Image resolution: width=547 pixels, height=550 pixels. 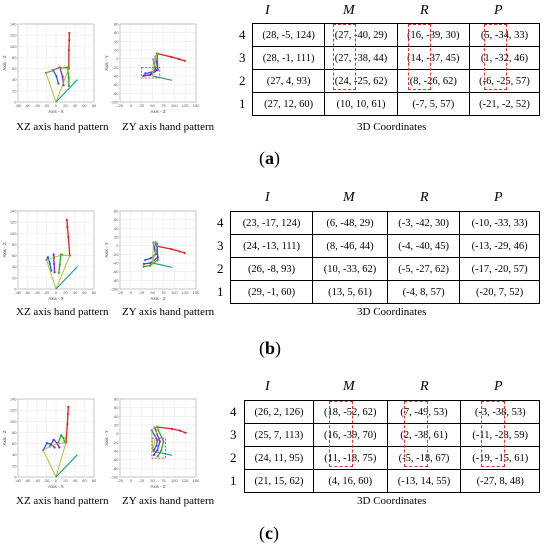 What do you see at coordinates (433, 104) in the screenshot?
I see `cell-r-1: (-7, 5, 57)` at bounding box center [433, 104].